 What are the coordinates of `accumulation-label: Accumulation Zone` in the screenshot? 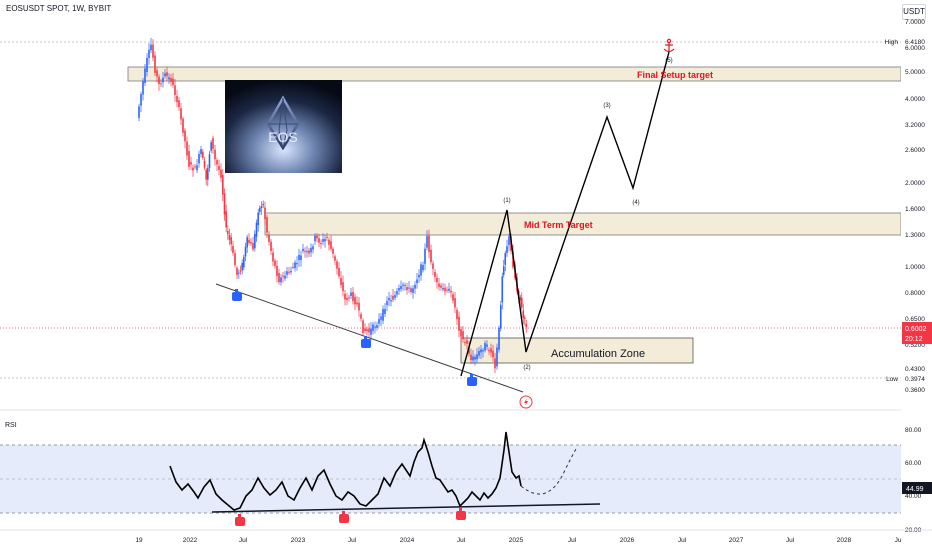 It's located at (598, 354).